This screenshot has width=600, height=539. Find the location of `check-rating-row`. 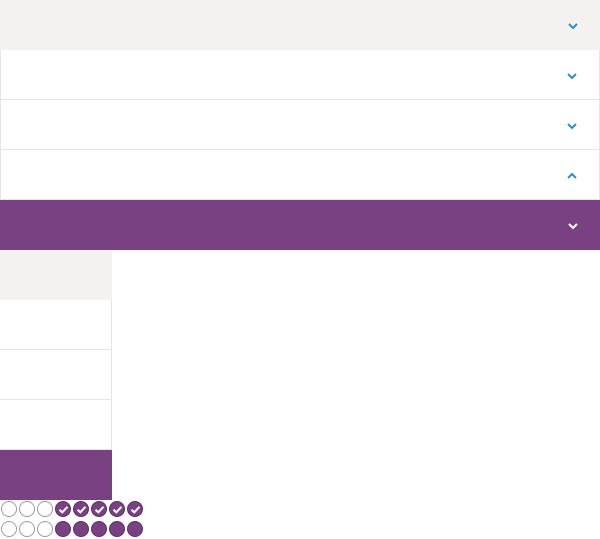

check-rating-row is located at coordinates (72, 510).